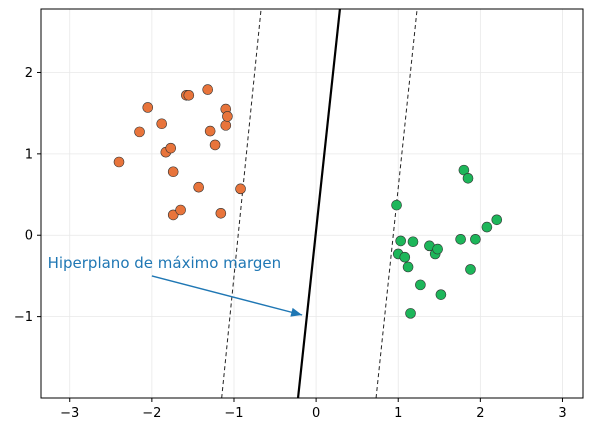  I want to click on x-tick-label: 3, so click(562, 413).